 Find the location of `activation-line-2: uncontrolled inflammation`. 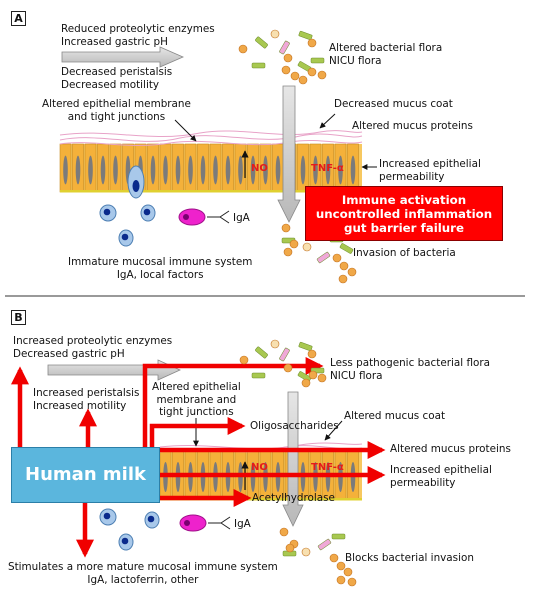

activation-line-2: uncontrolled inflammation is located at coordinates (404, 213).